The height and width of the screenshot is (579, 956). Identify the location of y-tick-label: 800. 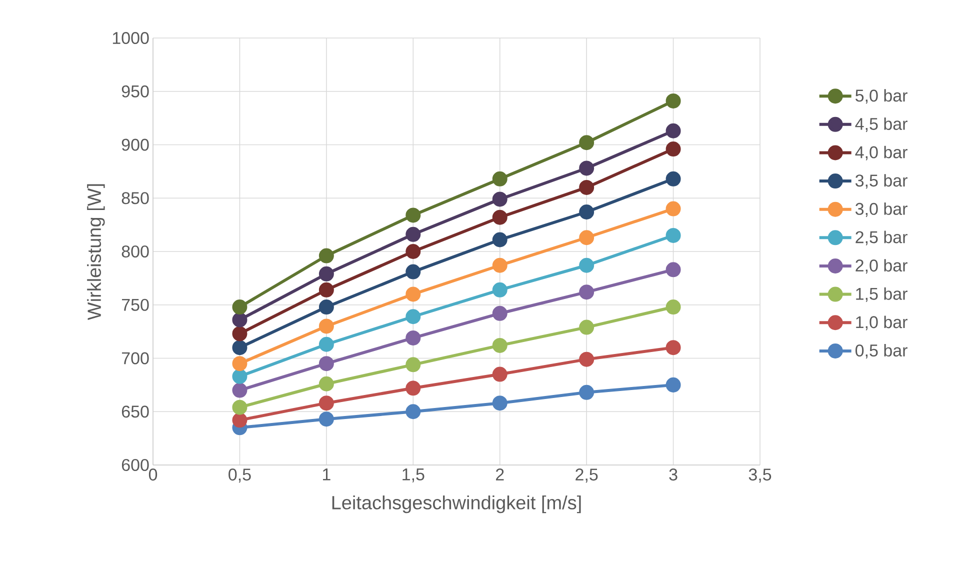
(135, 251).